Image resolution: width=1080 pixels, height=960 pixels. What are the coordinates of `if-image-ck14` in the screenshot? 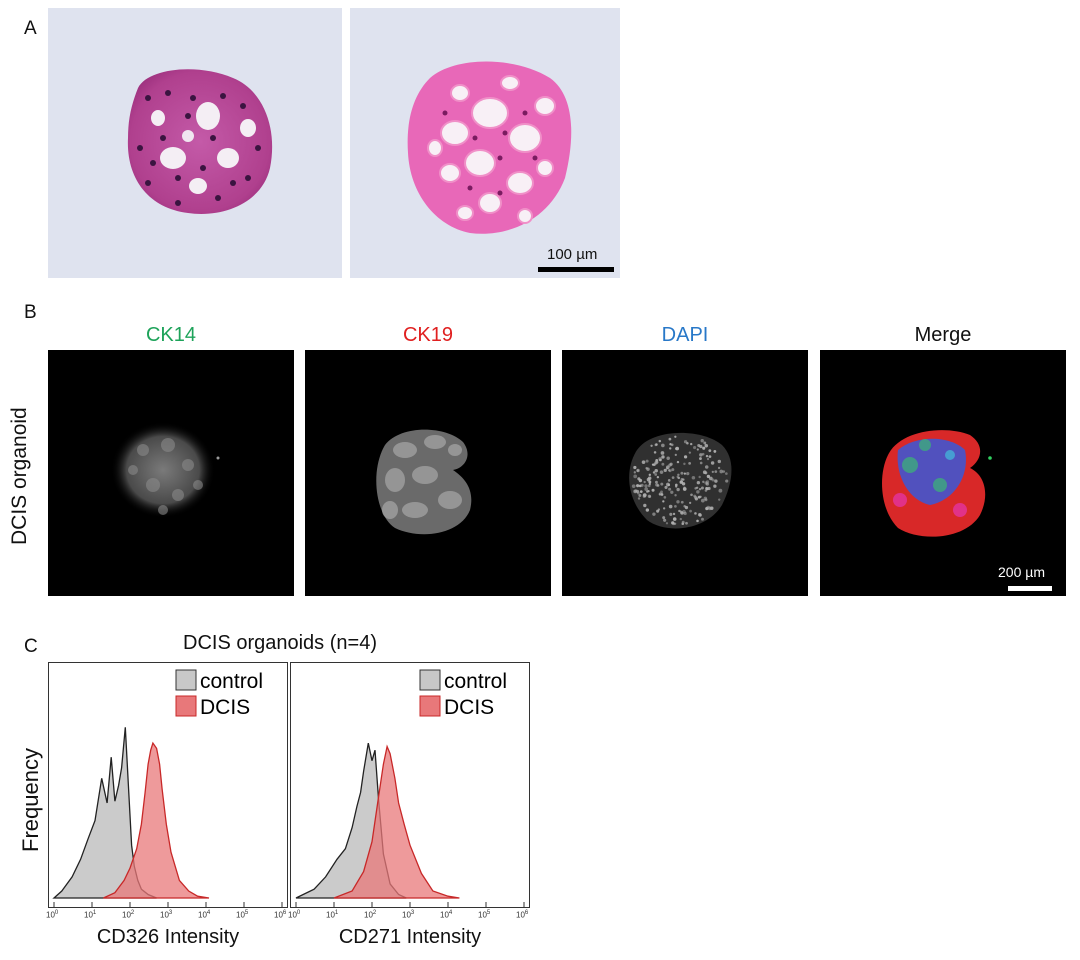 It's located at (171, 473).